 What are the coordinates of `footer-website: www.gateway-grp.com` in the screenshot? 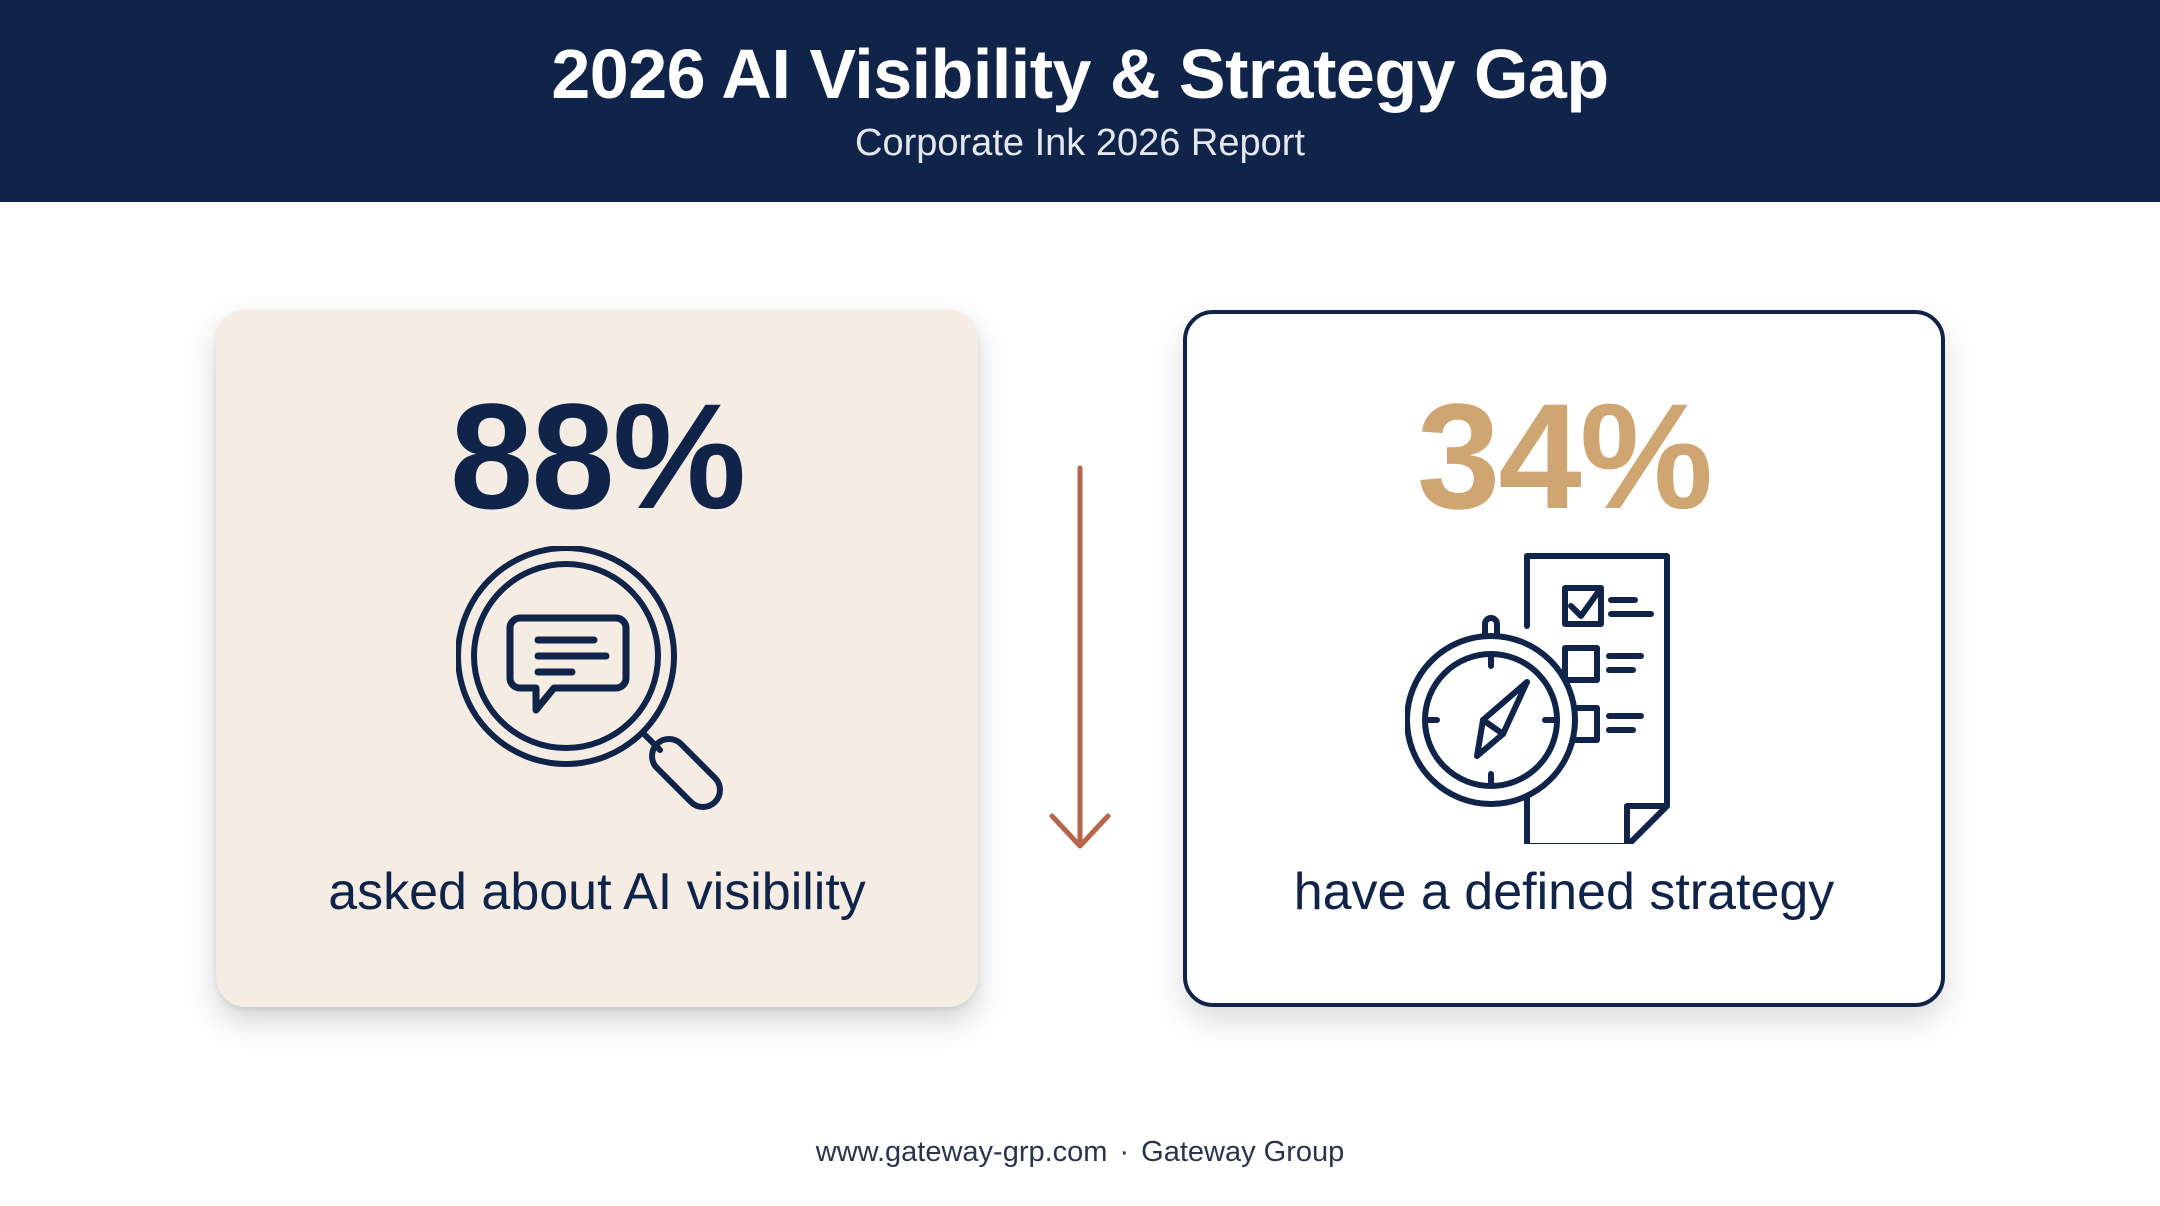 It's located at (961, 1152).